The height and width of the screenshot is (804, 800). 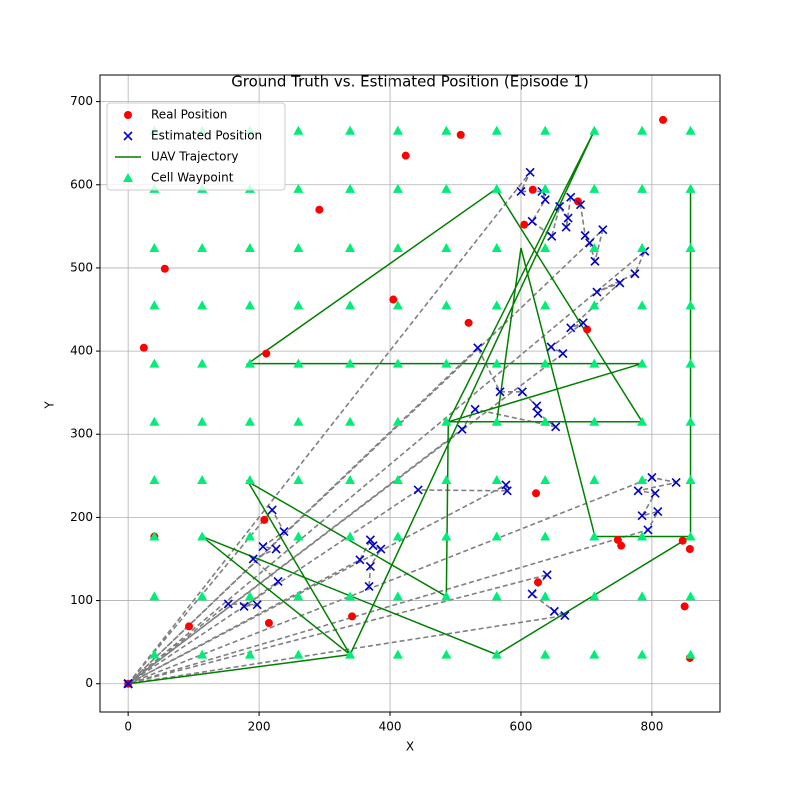 What do you see at coordinates (81, 517) in the screenshot?
I see `y-tick-label: 200` at bounding box center [81, 517].